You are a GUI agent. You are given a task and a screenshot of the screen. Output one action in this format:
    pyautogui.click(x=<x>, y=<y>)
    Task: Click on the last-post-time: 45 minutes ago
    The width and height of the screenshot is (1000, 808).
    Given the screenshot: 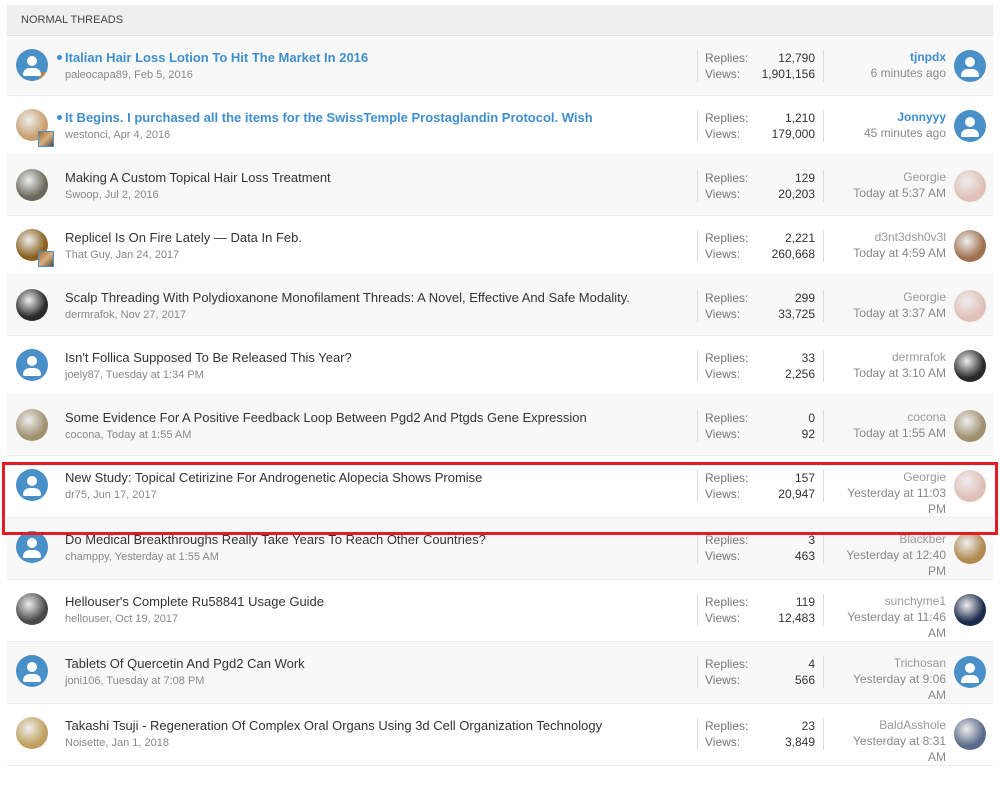 What is the action you would take?
    pyautogui.click(x=904, y=133)
    